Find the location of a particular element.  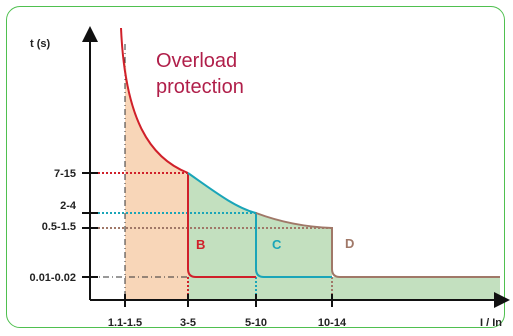

y-axis-title: t (s) is located at coordinates (40, 44).